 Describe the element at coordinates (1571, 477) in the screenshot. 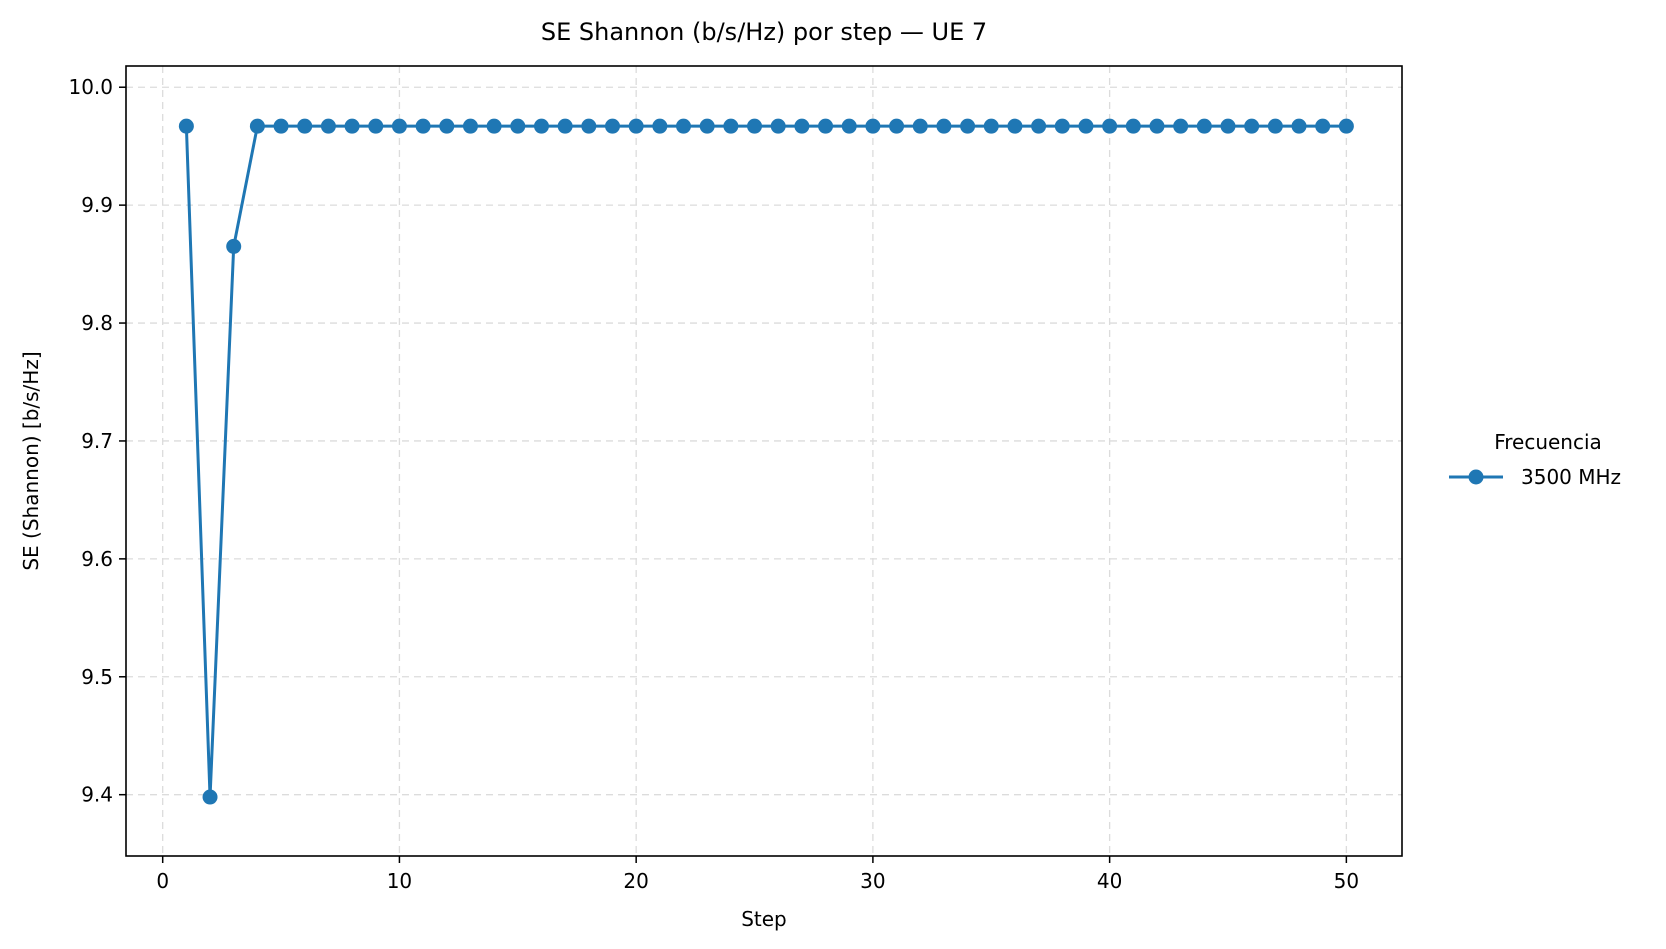

I see `legend-label-3500: 3500 MHz` at that location.